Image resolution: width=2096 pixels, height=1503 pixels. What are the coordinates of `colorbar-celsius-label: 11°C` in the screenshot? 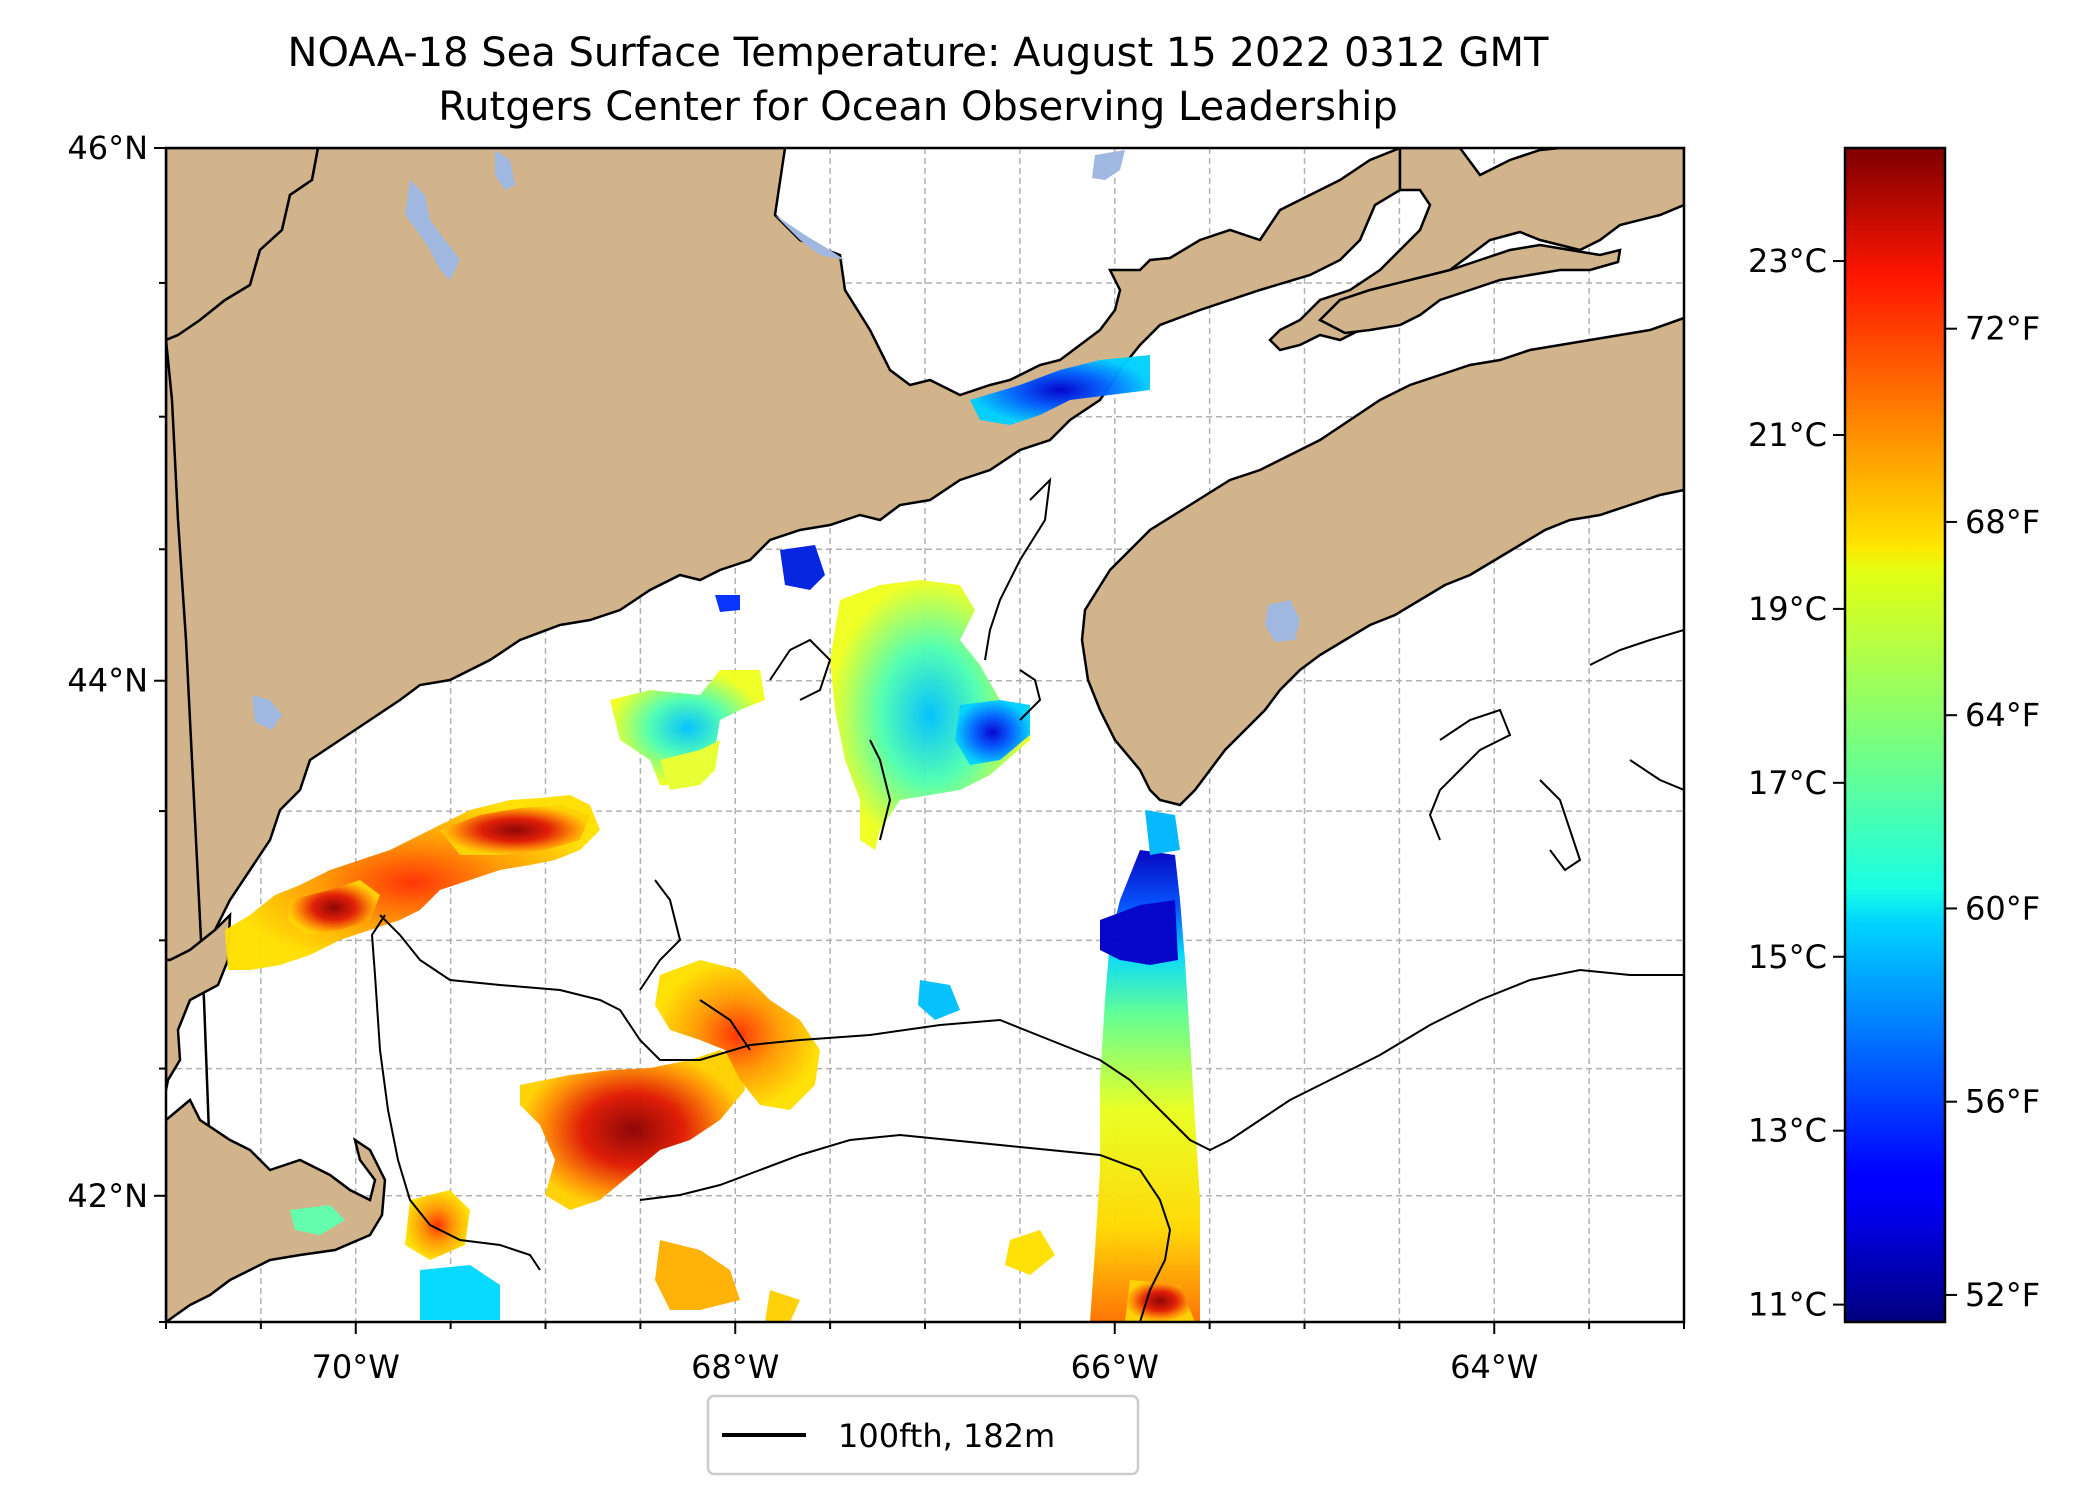 It's located at (1787, 1305).